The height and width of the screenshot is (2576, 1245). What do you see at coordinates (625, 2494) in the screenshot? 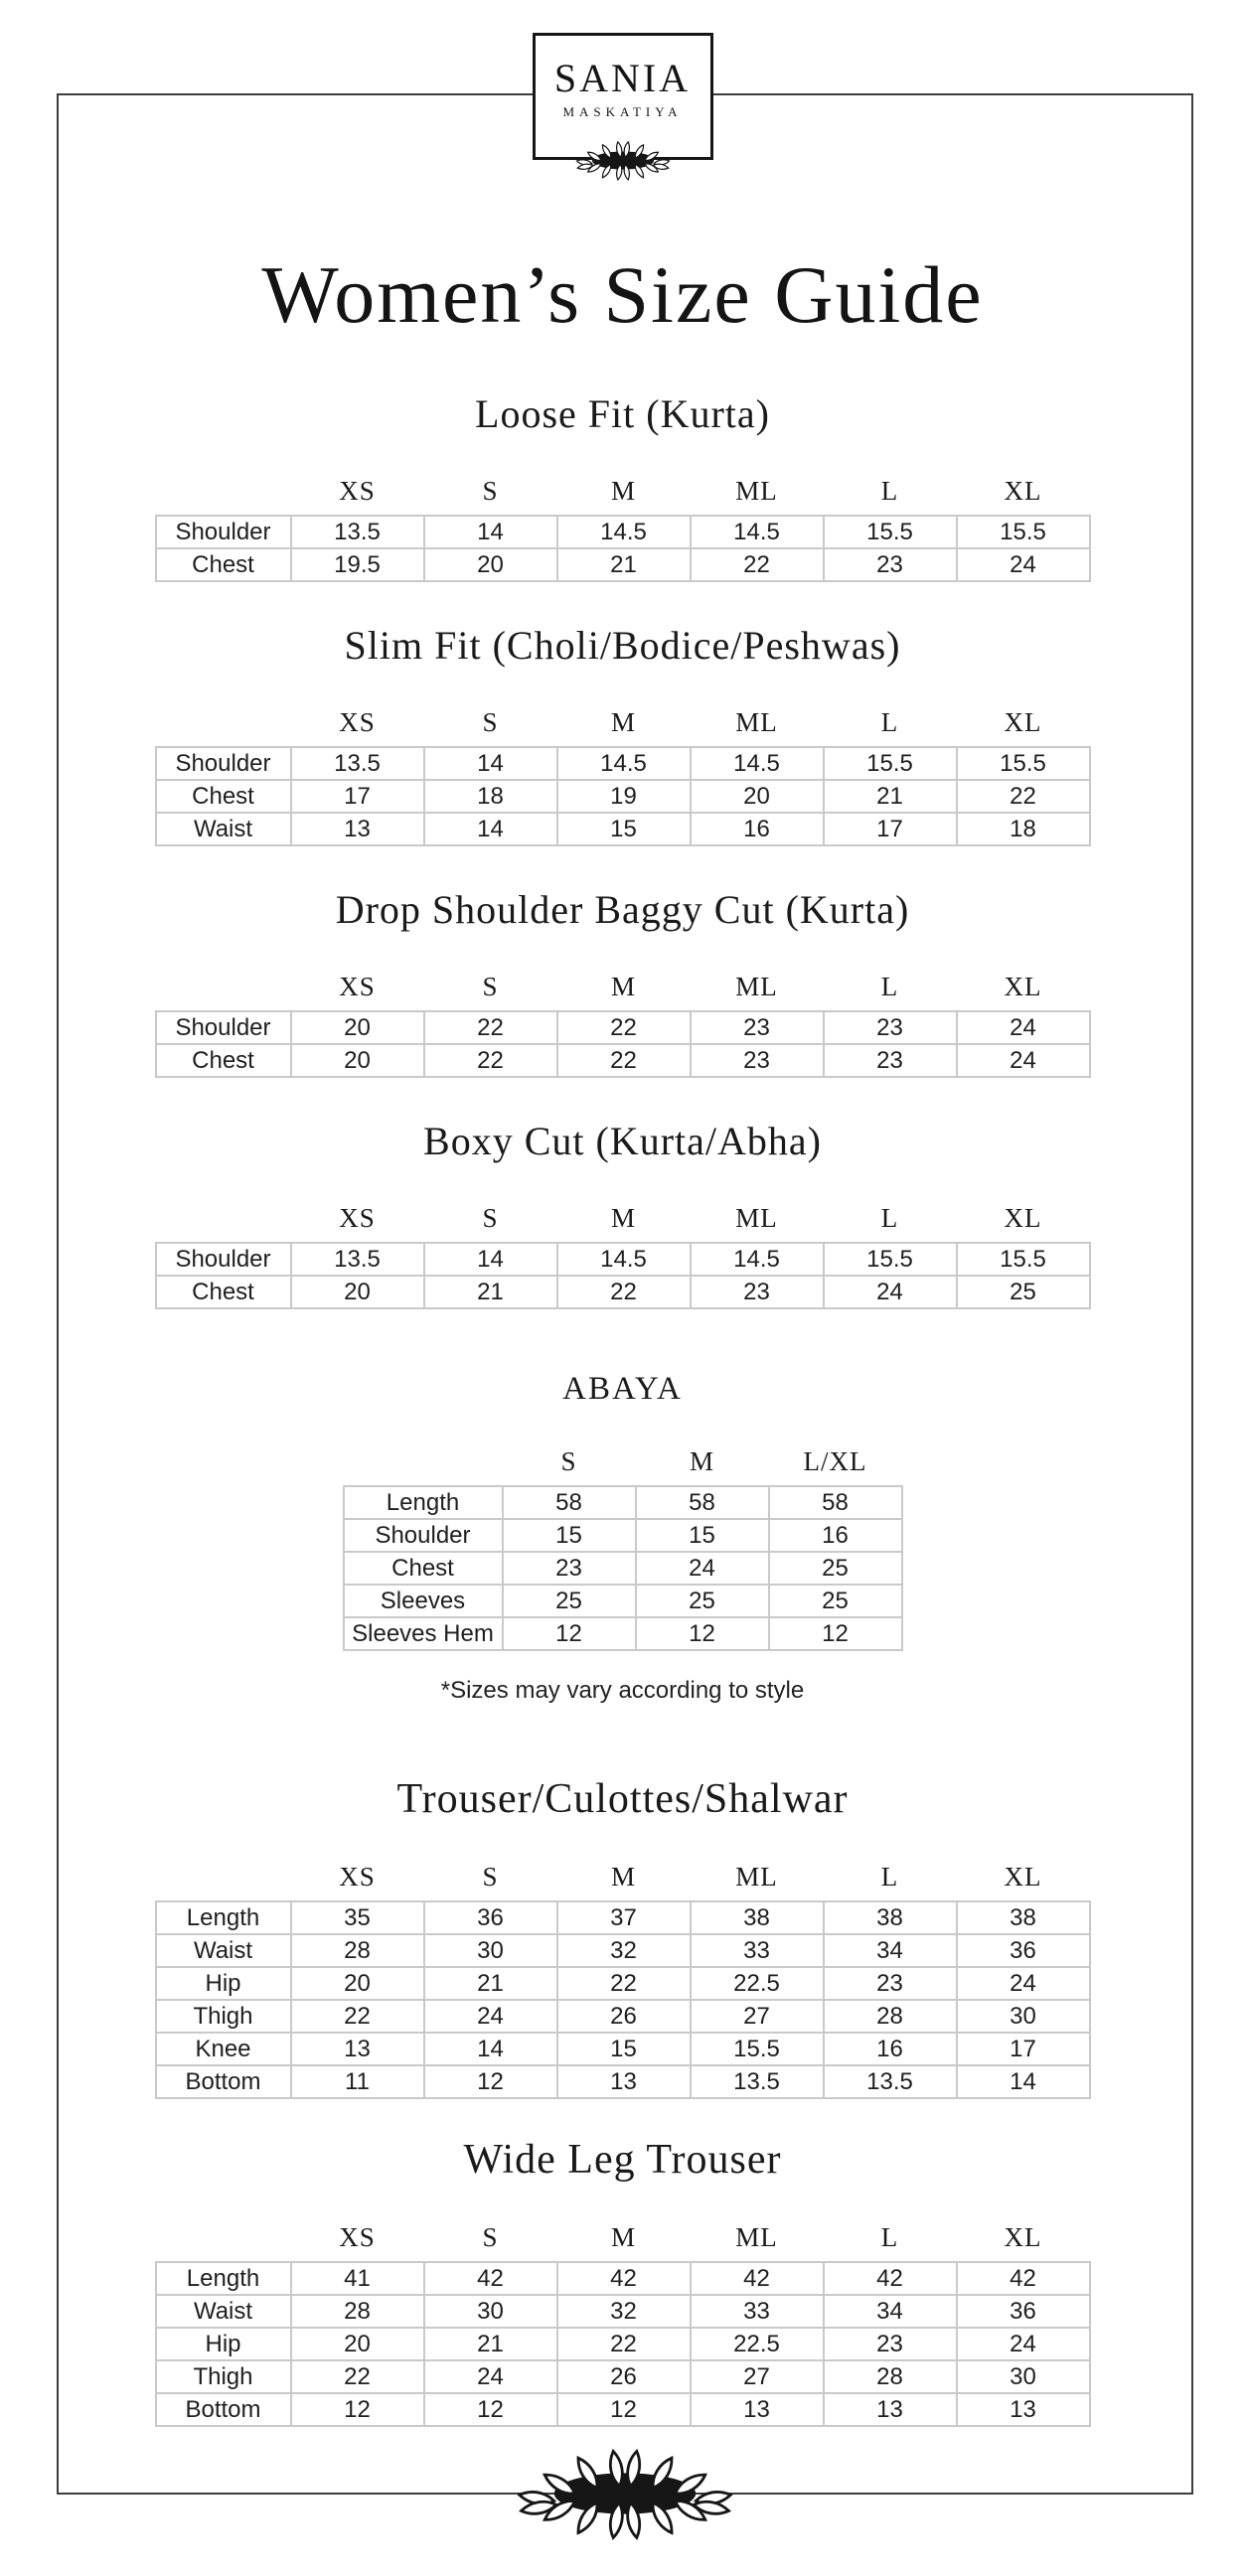
I see `laurel-ornament-icon` at bounding box center [625, 2494].